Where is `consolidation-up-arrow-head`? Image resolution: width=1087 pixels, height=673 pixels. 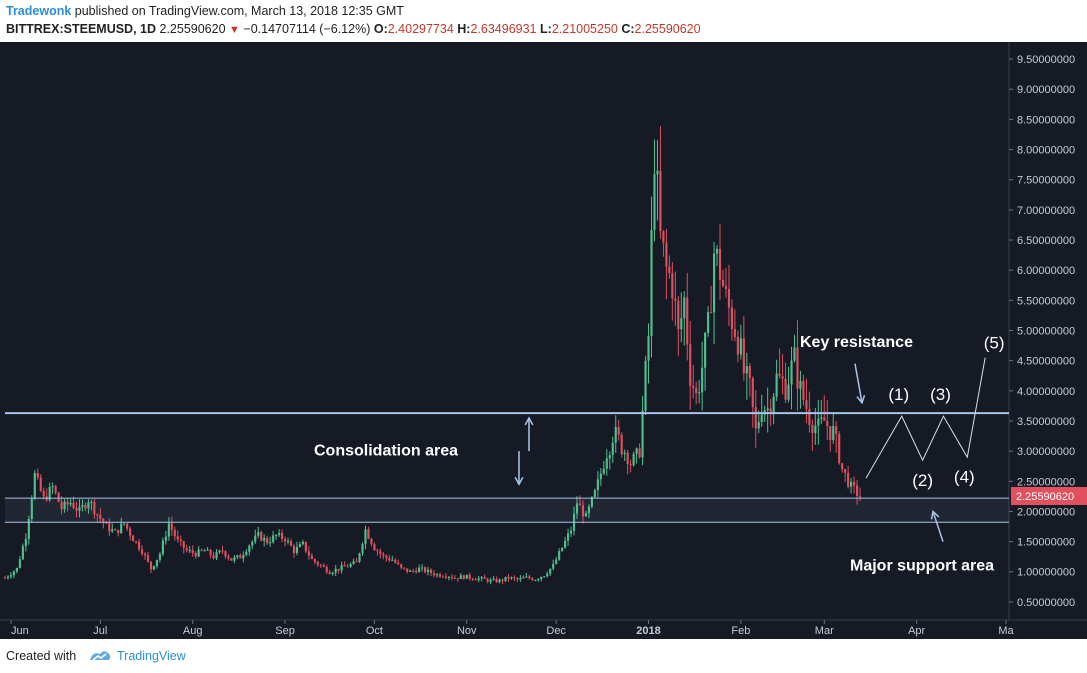 consolidation-up-arrow-head is located at coordinates (529, 421).